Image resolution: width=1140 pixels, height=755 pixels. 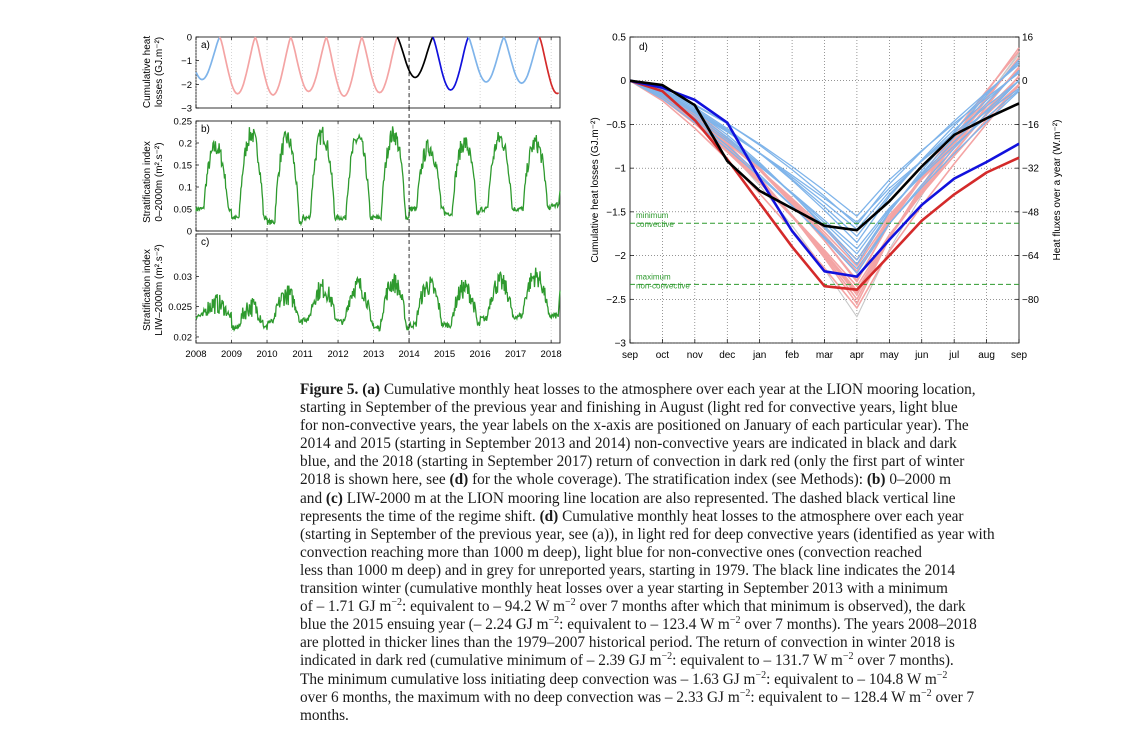 What do you see at coordinates (1030, 212) in the screenshot?
I see `y-tick-label-right: −48` at bounding box center [1030, 212].